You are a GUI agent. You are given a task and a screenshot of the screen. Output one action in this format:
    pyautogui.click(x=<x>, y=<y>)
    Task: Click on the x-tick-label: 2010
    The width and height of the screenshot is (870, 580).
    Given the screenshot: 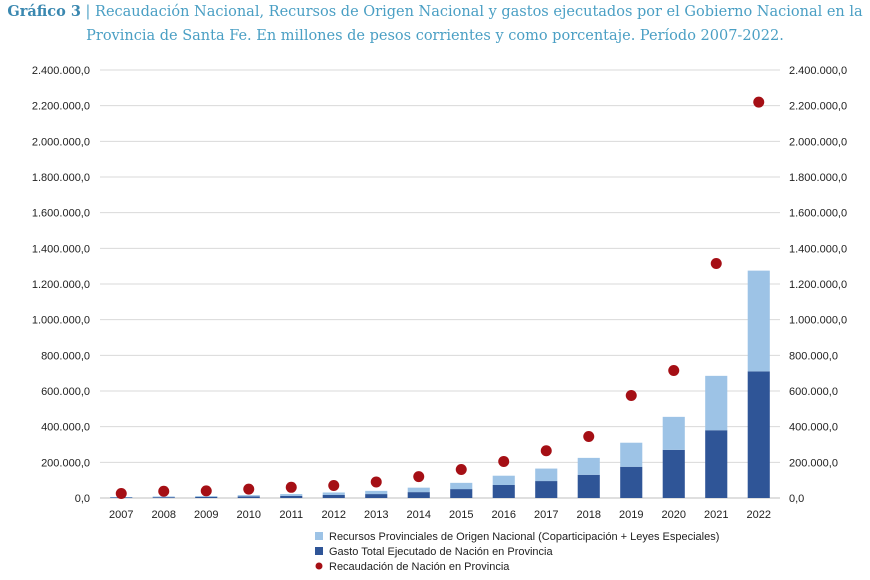 What is the action you would take?
    pyautogui.click(x=249, y=515)
    